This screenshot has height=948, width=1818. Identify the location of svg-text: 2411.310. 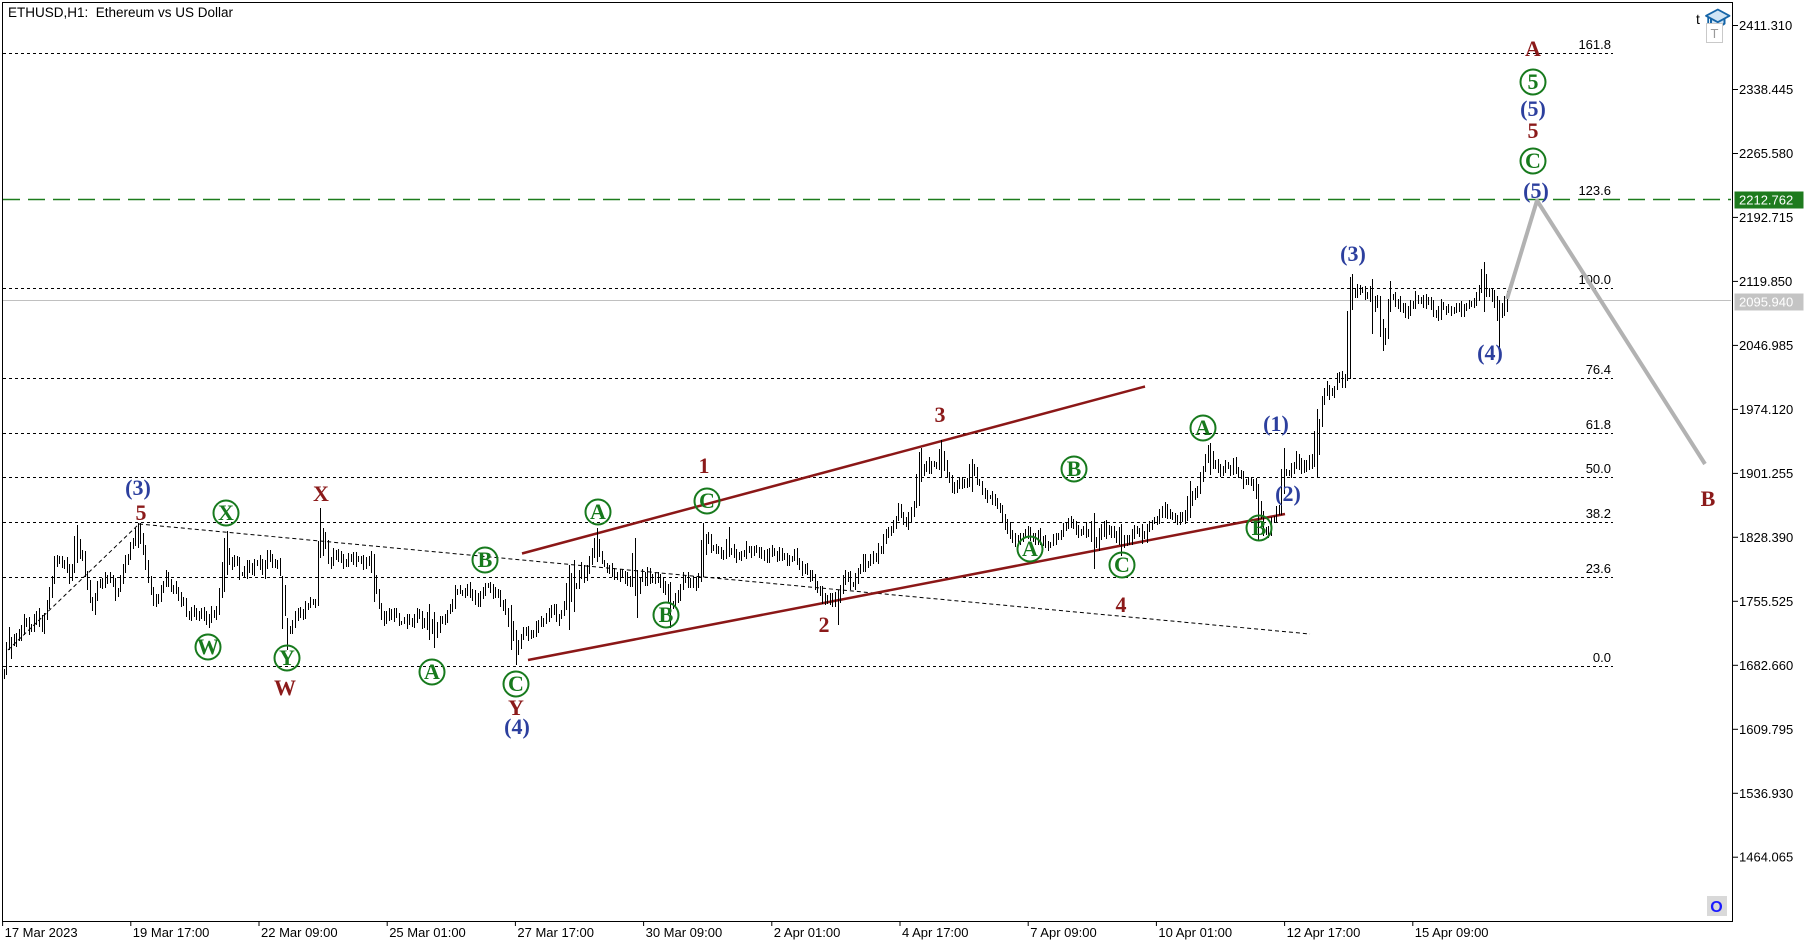
(1765, 25).